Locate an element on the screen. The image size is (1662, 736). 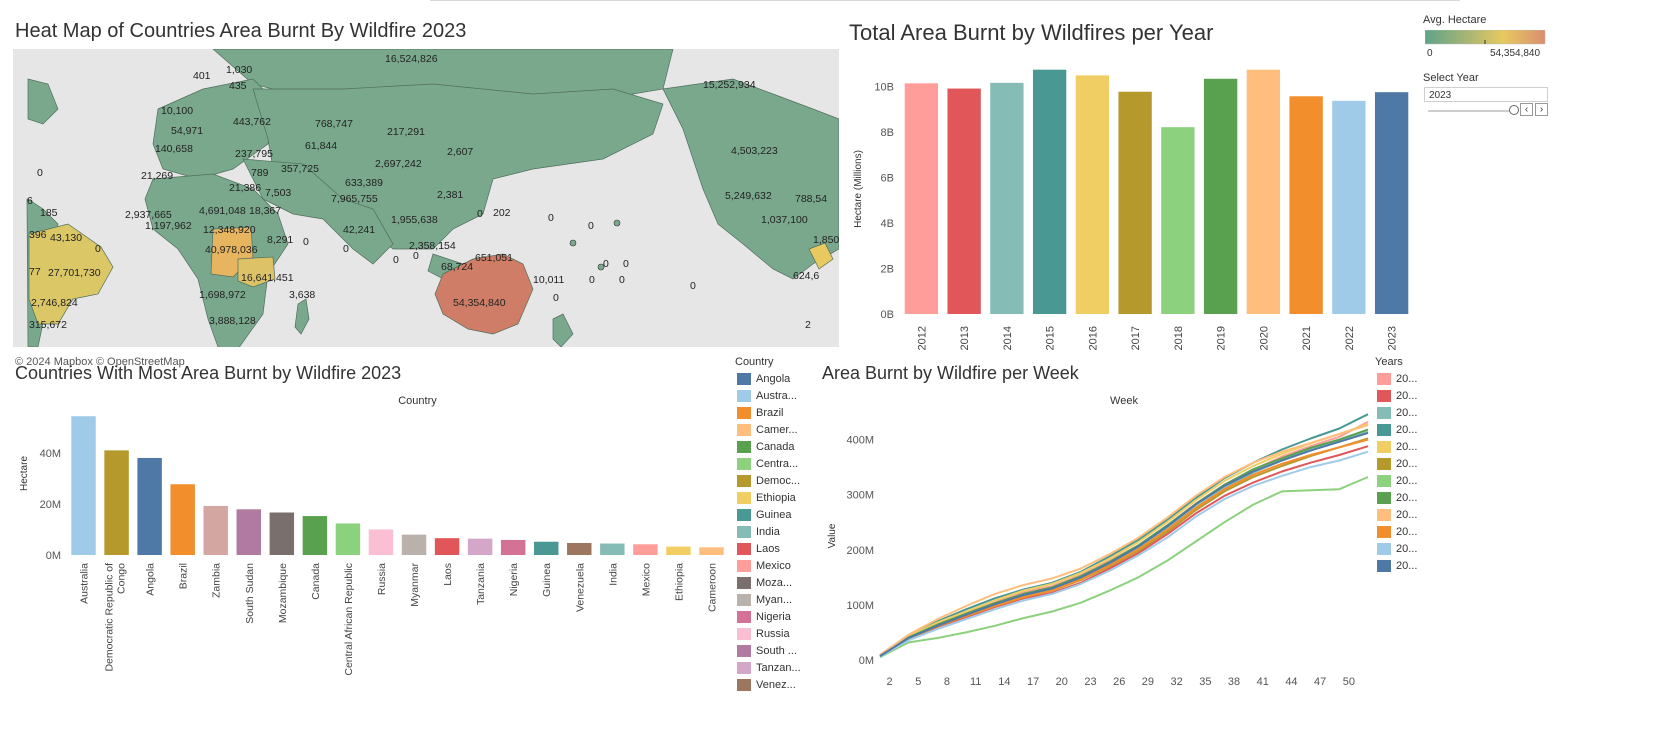
map-value-label: 1,698,972 is located at coordinates (222, 295).